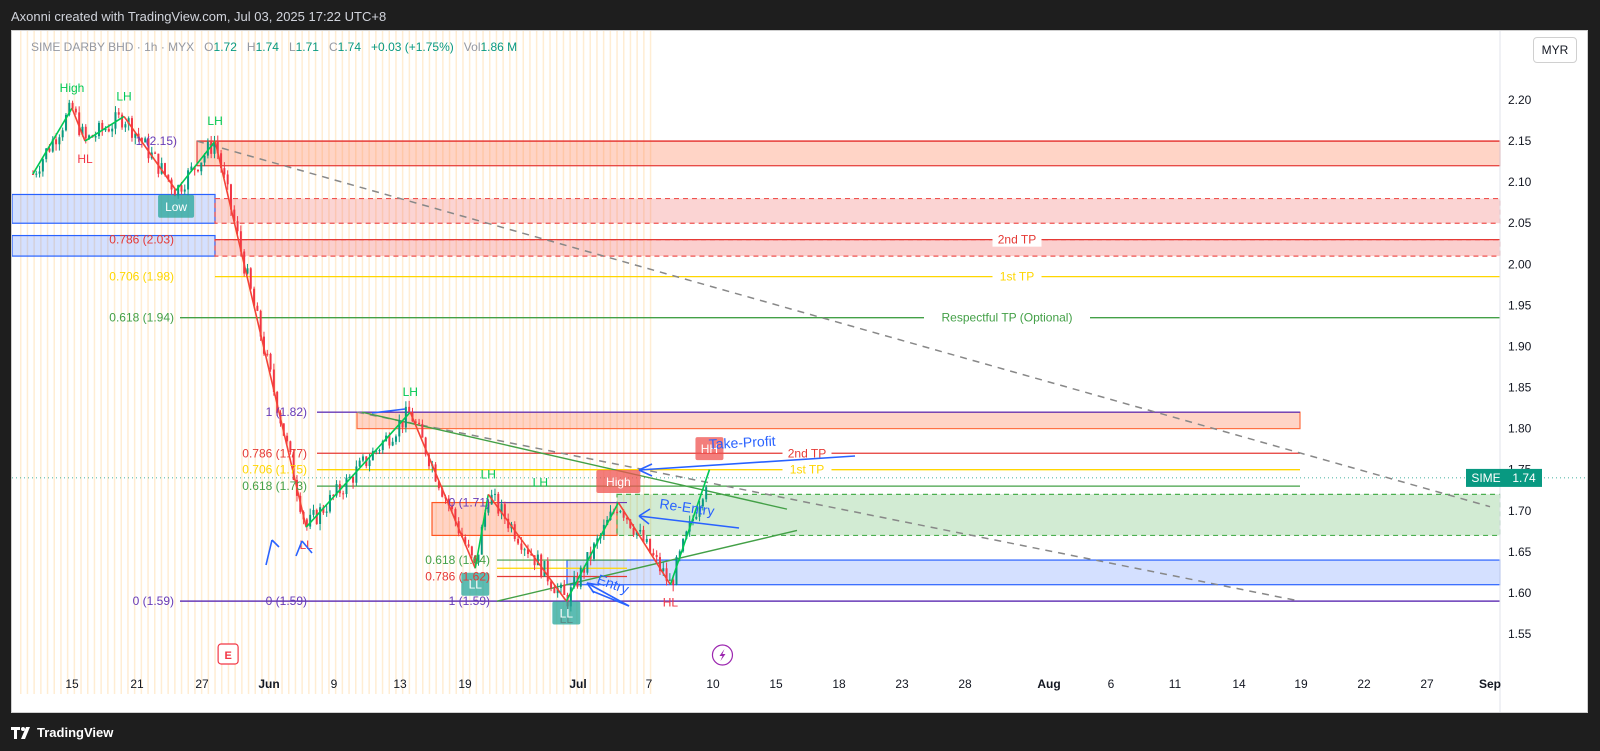 This screenshot has width=1600, height=751. I want to click on y-tick-label: 1.95, so click(1520, 305).